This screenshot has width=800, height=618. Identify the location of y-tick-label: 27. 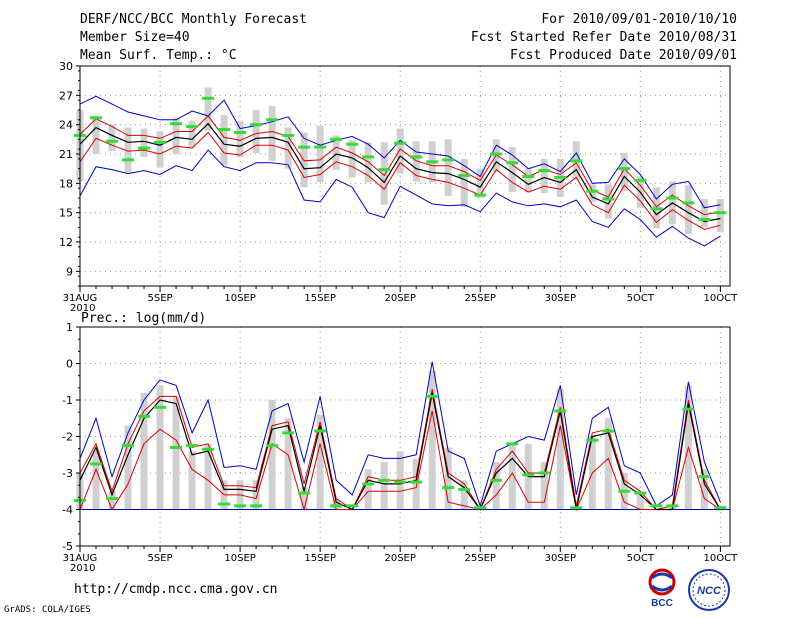
(66, 95).